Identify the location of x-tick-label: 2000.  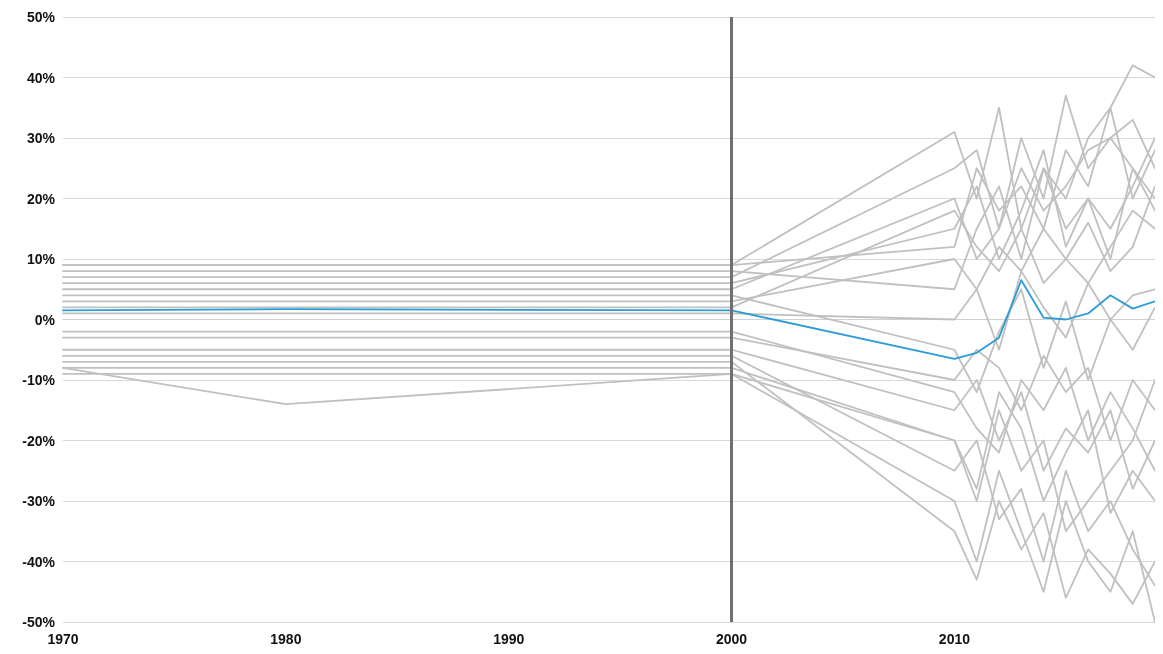
(731, 639).